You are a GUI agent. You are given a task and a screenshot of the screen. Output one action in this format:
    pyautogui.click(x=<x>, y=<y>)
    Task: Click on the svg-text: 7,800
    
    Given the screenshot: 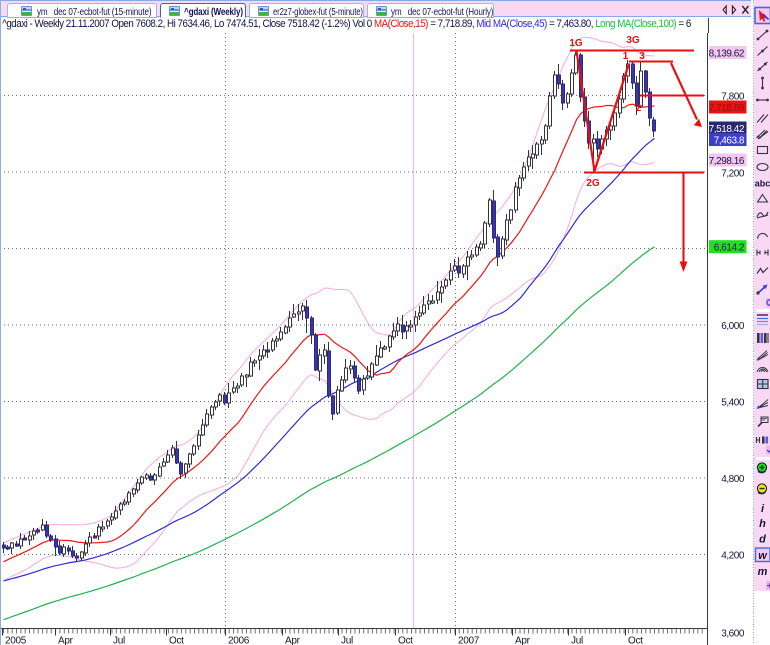 What is the action you would take?
    pyautogui.click(x=733, y=96)
    